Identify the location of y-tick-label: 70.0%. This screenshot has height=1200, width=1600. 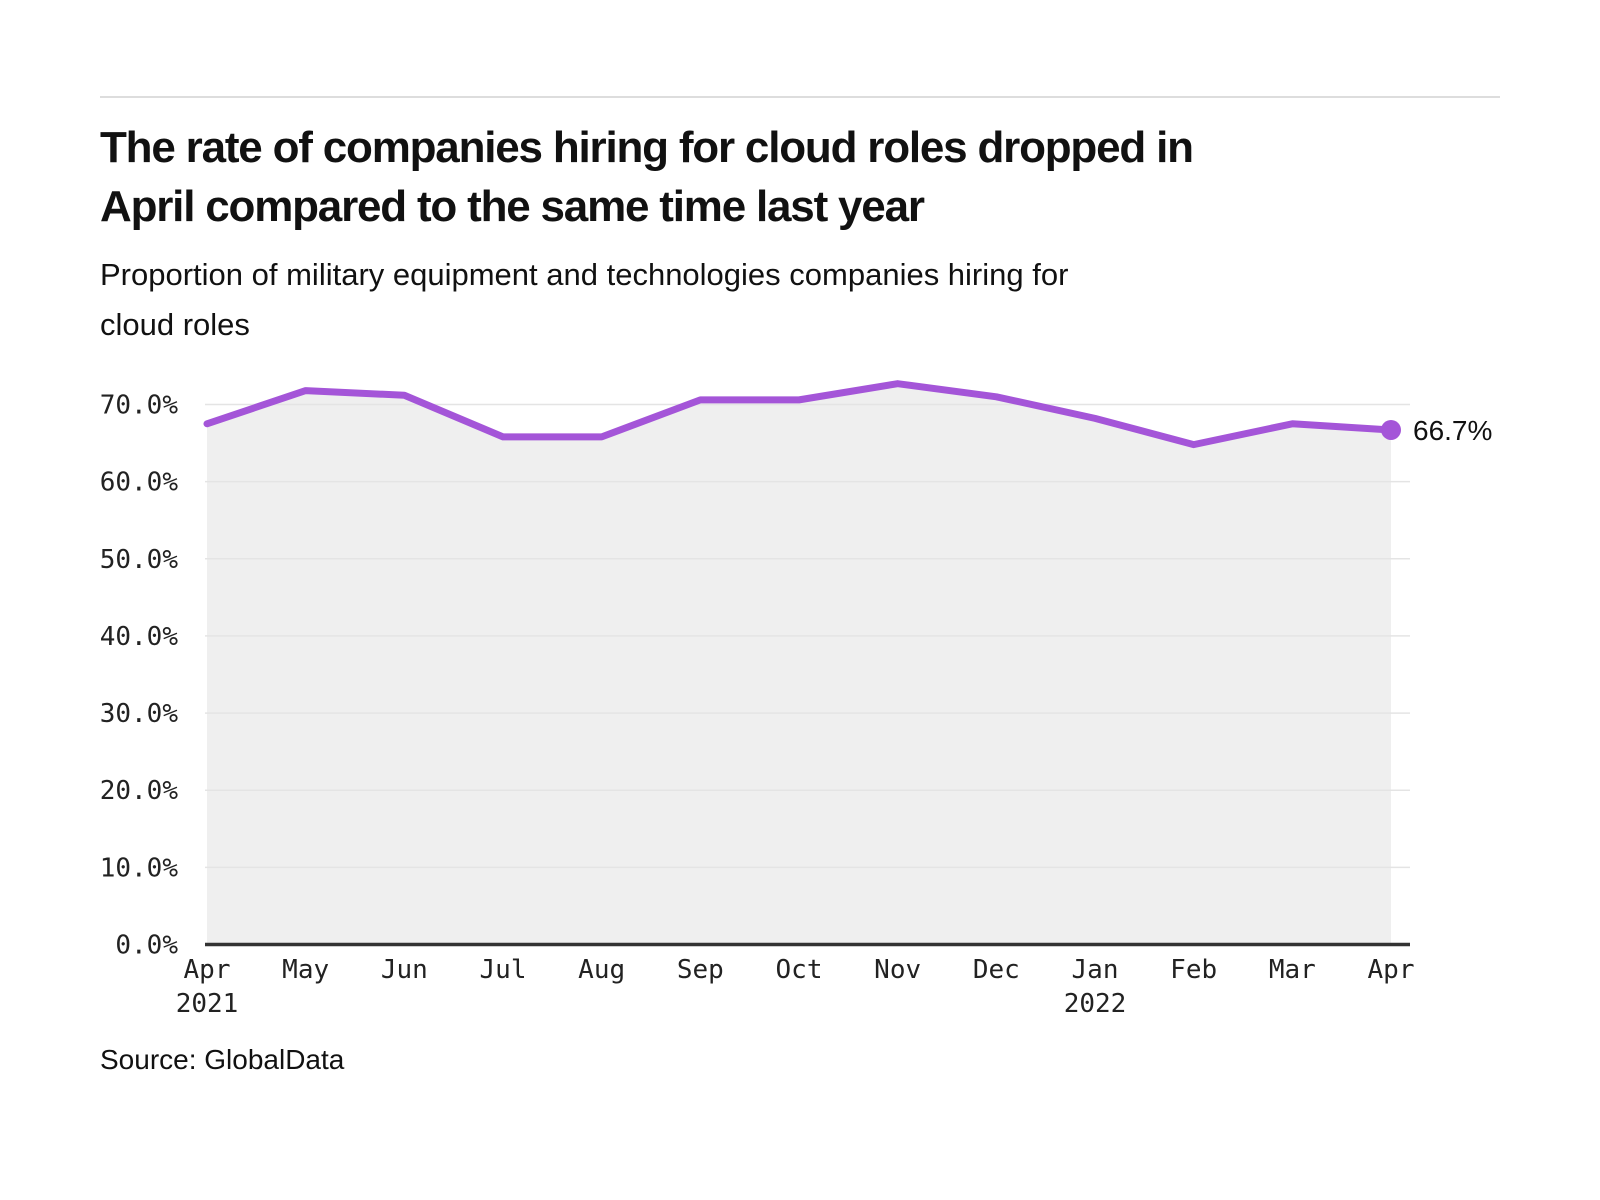
(139, 405).